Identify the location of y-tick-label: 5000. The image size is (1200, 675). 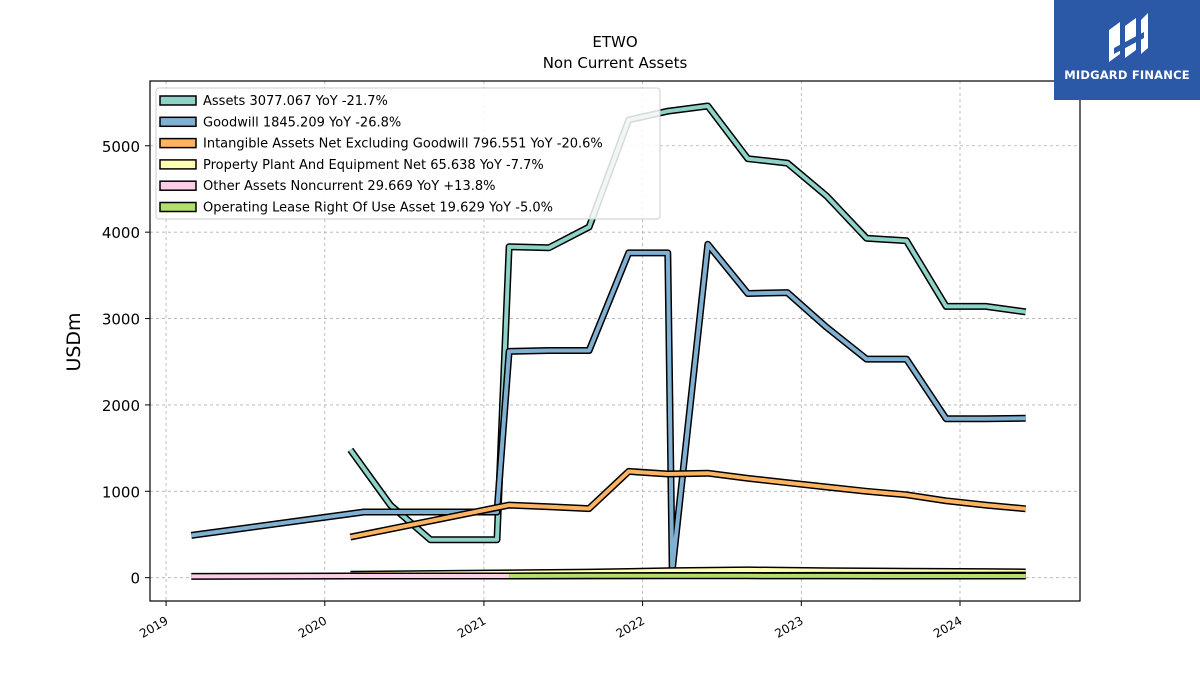
(121, 147).